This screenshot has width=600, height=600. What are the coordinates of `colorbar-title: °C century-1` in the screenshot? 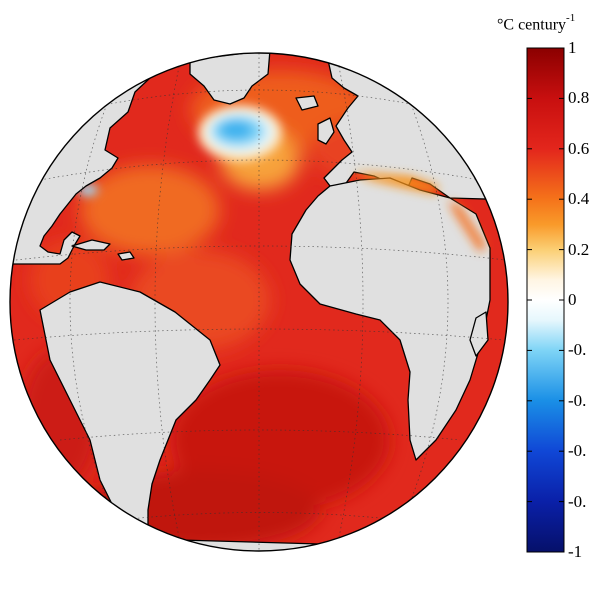 It's located at (536, 23).